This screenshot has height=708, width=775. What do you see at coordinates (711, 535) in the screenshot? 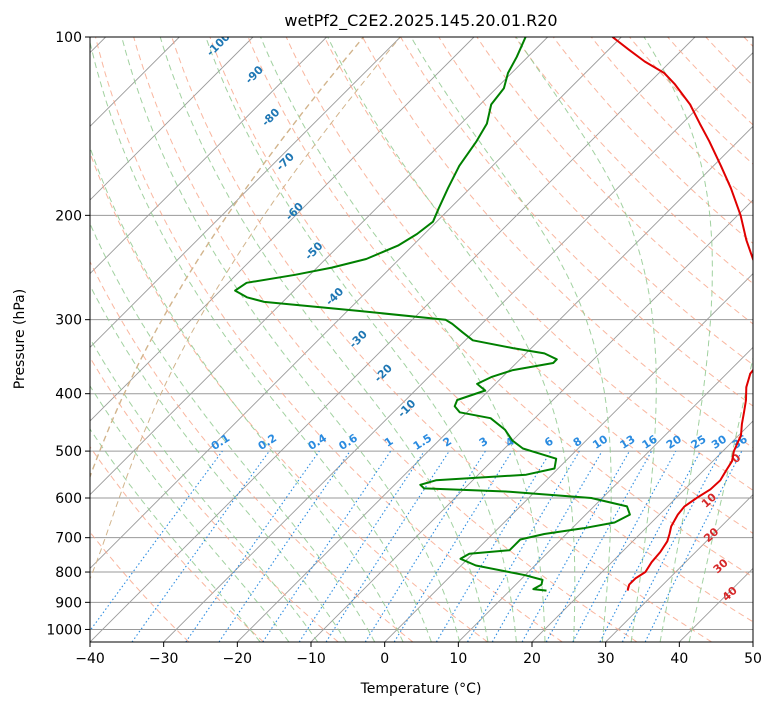
I see `dry-adiabat-label: 20` at bounding box center [711, 535].